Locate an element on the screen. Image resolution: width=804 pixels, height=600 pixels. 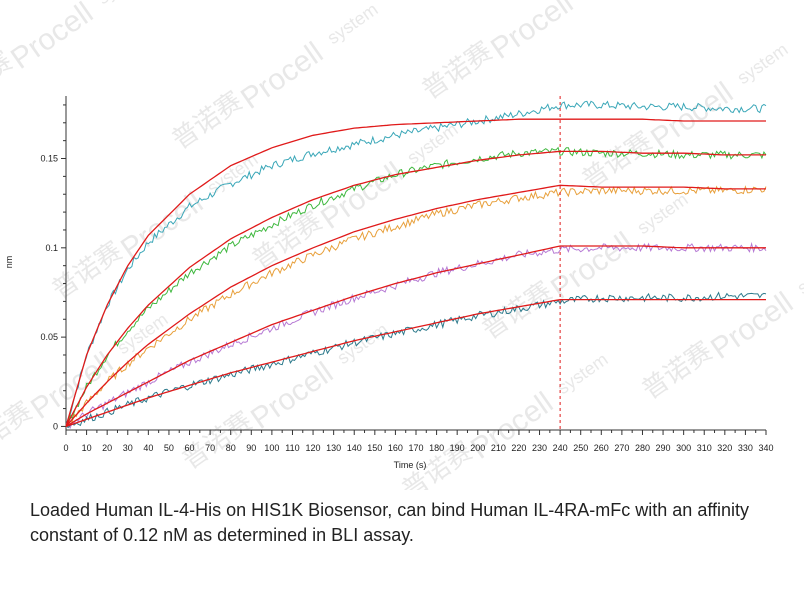
x-tick-label: 20 is located at coordinates (107, 448).